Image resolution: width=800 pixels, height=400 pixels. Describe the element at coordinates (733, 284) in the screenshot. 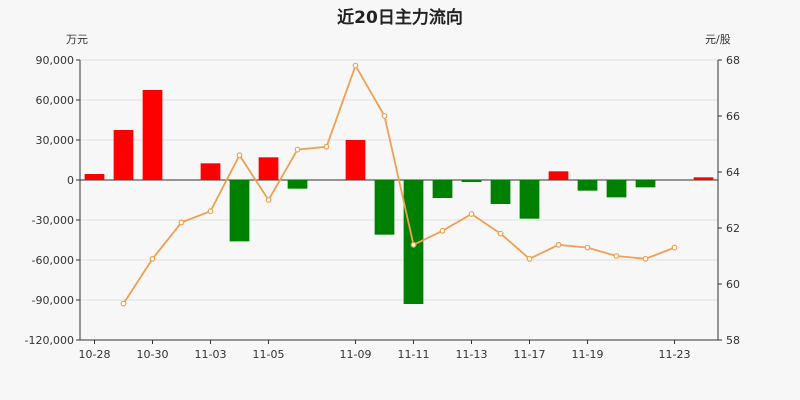

I see `y-right-tick-label: 60` at that location.